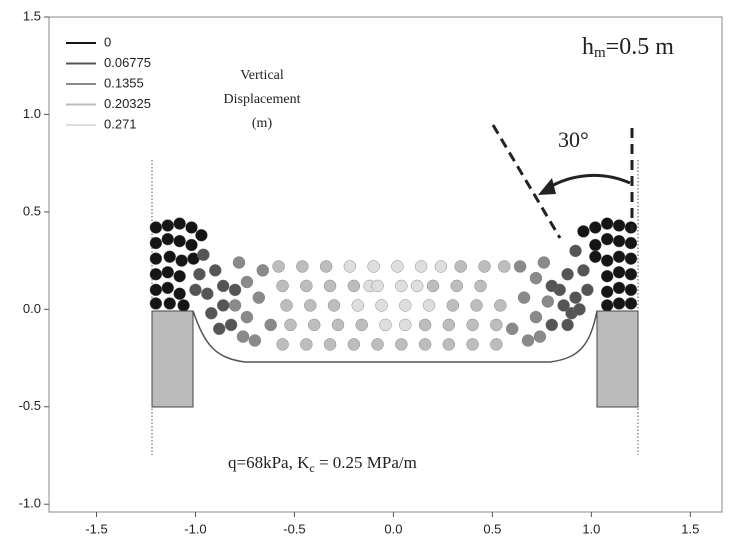  I want to click on left-wall, so click(172, 359).